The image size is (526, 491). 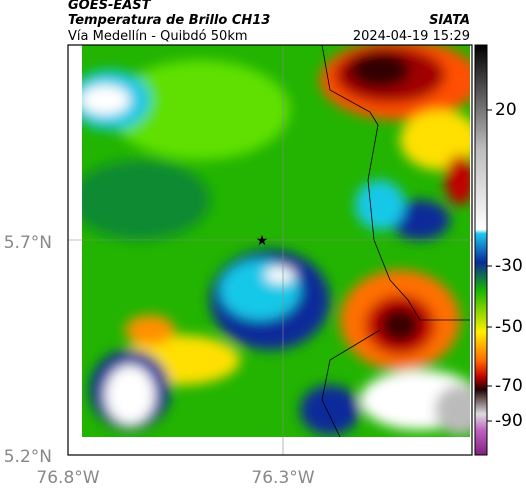 What do you see at coordinates (28, 243) in the screenshot?
I see `lat-label: 5.7°N` at bounding box center [28, 243].